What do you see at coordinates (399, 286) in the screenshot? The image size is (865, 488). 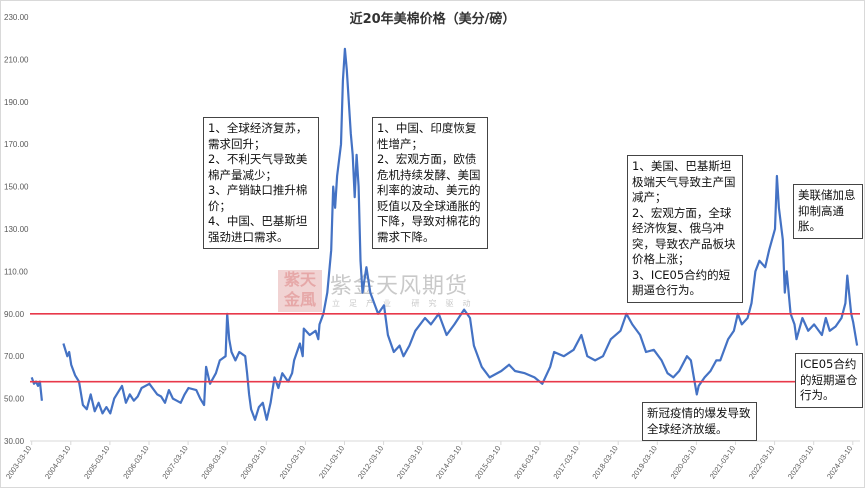 I see `watermark-name: 紫金天风期货` at bounding box center [399, 286].